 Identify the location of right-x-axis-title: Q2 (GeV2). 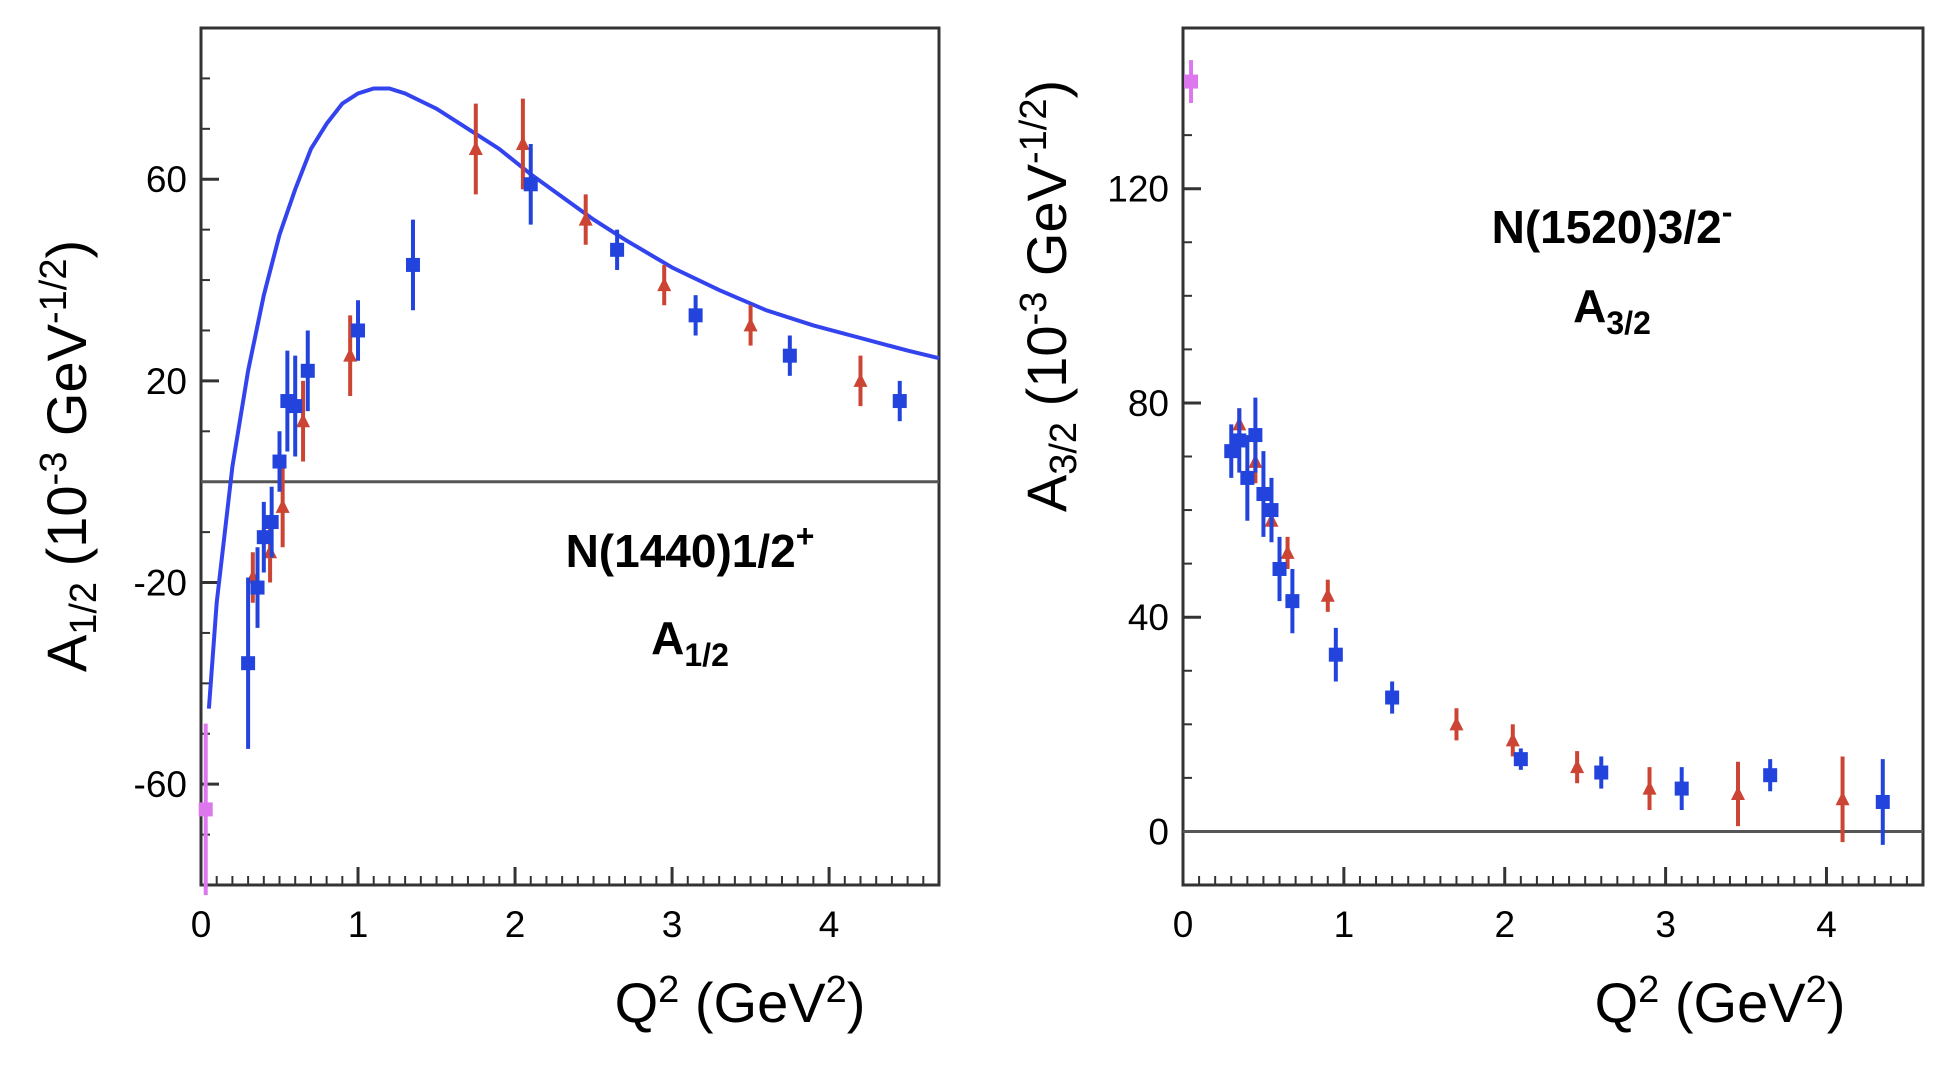
(1720, 1001).